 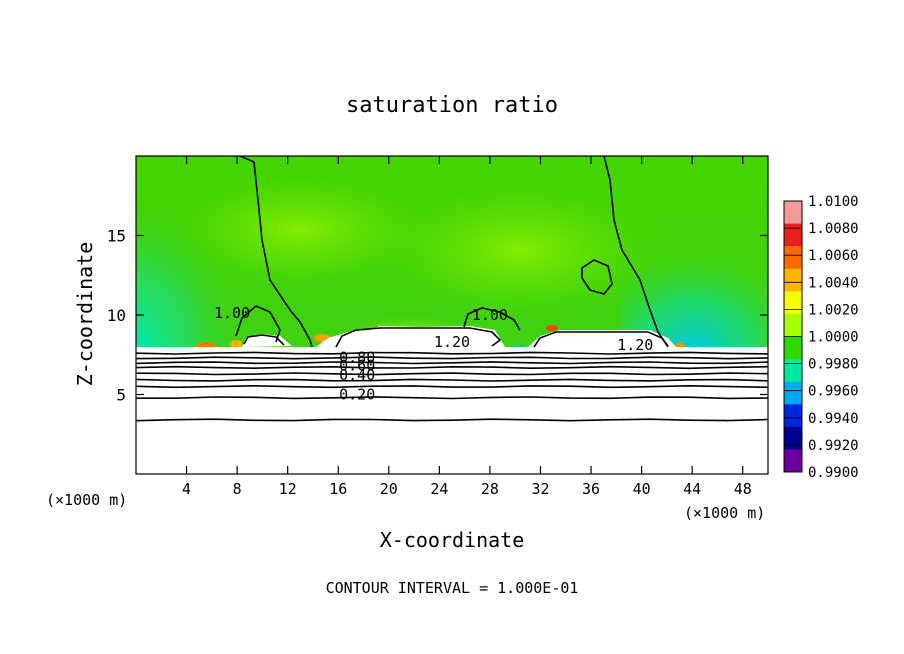 What do you see at coordinates (833, 310) in the screenshot?
I see `colorbar-label: 1.0020` at bounding box center [833, 310].